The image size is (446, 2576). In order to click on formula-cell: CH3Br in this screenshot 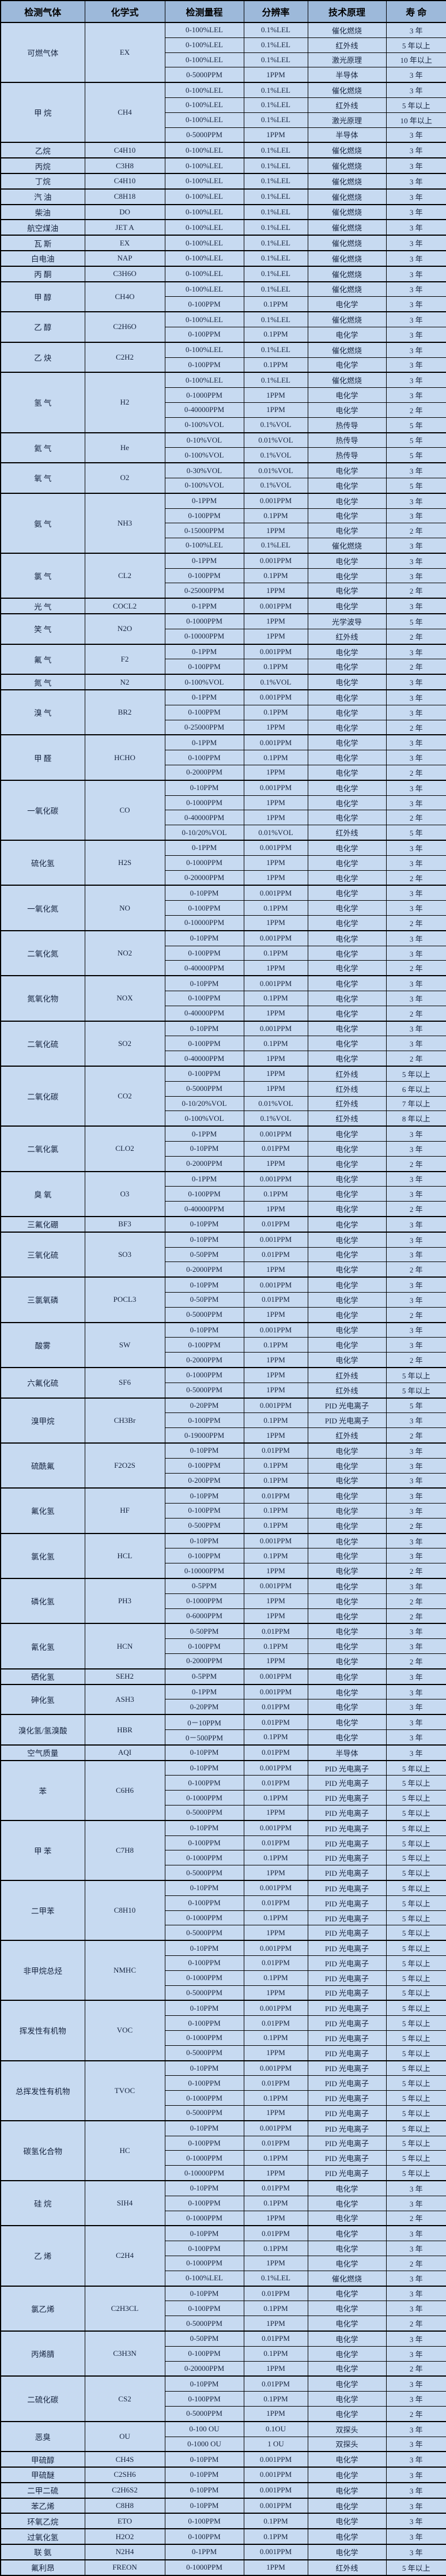, I will do `click(124, 1420)`.